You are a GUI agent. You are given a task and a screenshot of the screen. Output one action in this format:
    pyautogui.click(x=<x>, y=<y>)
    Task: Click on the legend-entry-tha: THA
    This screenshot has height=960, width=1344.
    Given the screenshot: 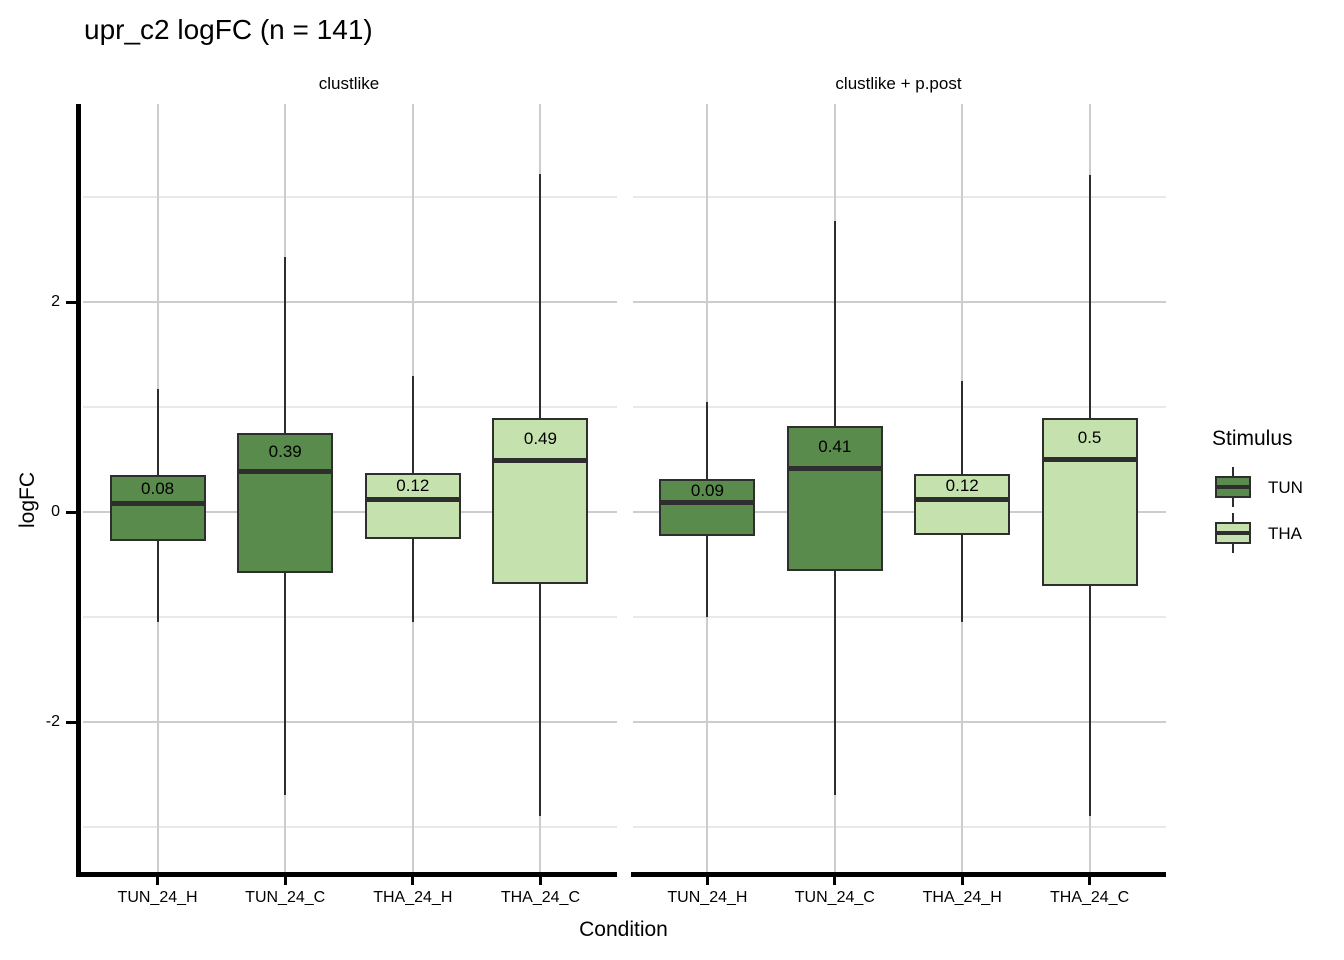 What is the action you would take?
    pyautogui.click(x=1279, y=533)
    